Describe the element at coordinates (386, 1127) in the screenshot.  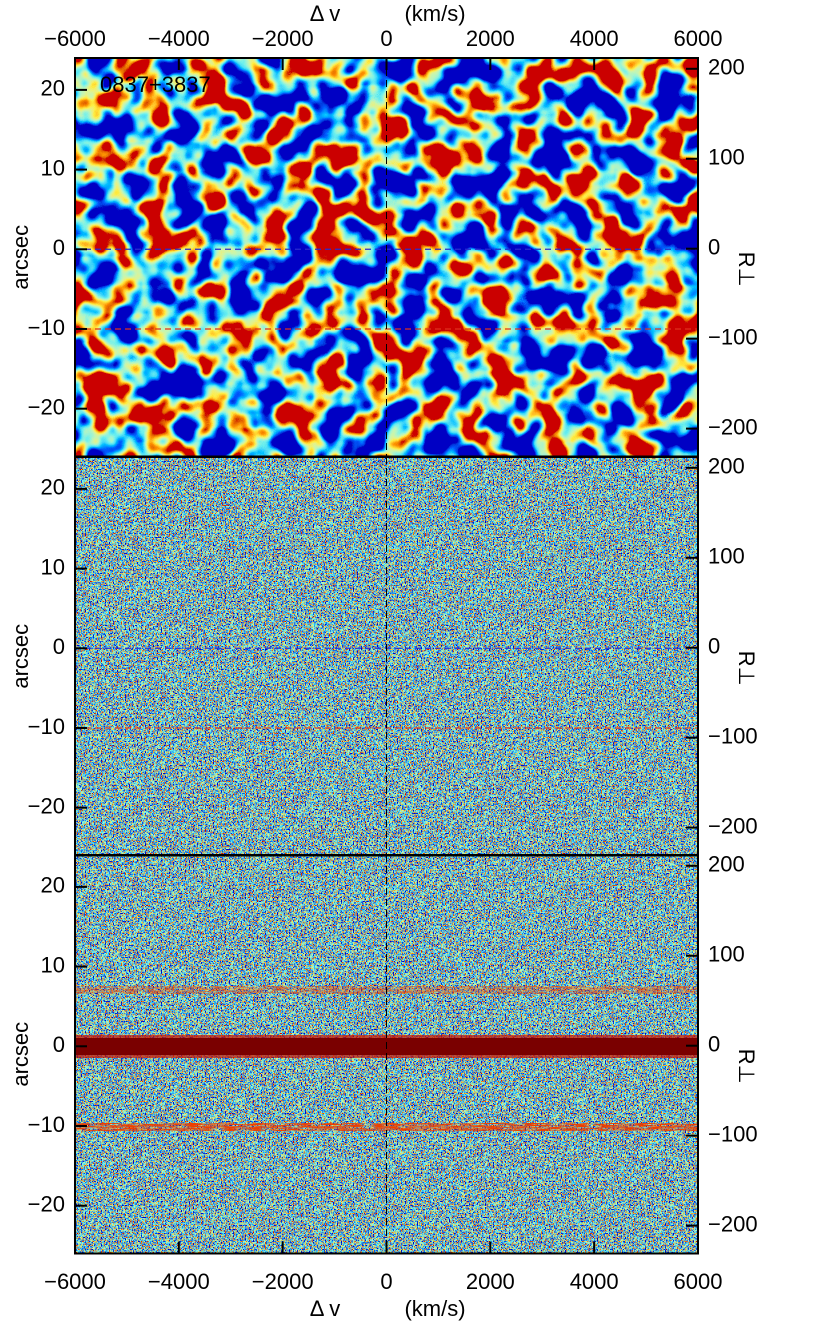
I see `red-streak` at that location.